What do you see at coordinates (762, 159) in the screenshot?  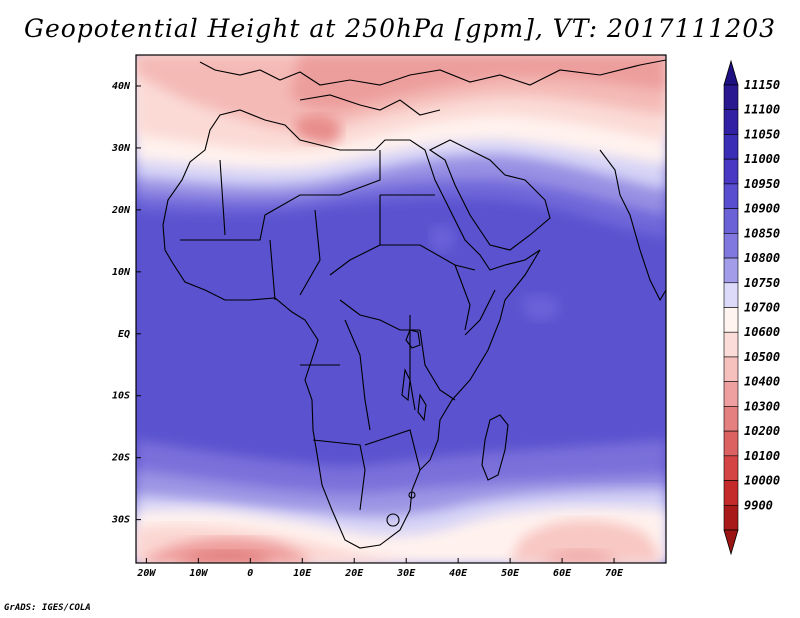 I see `colorbar-label: 11000` at bounding box center [762, 159].